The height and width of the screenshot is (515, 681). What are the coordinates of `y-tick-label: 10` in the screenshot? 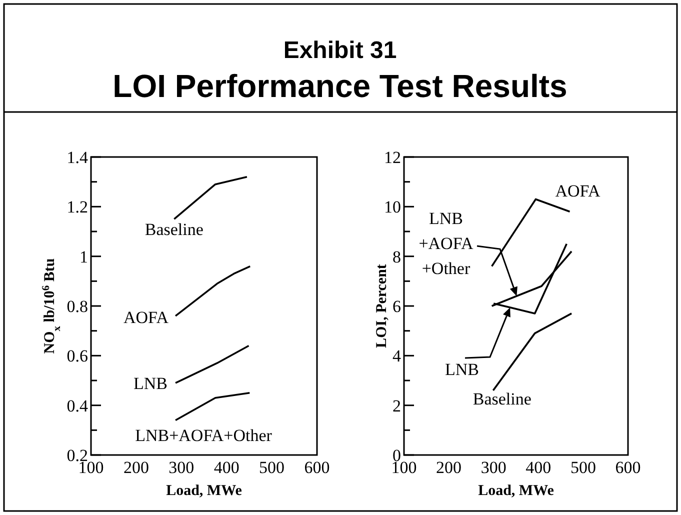 It's located at (392, 207).